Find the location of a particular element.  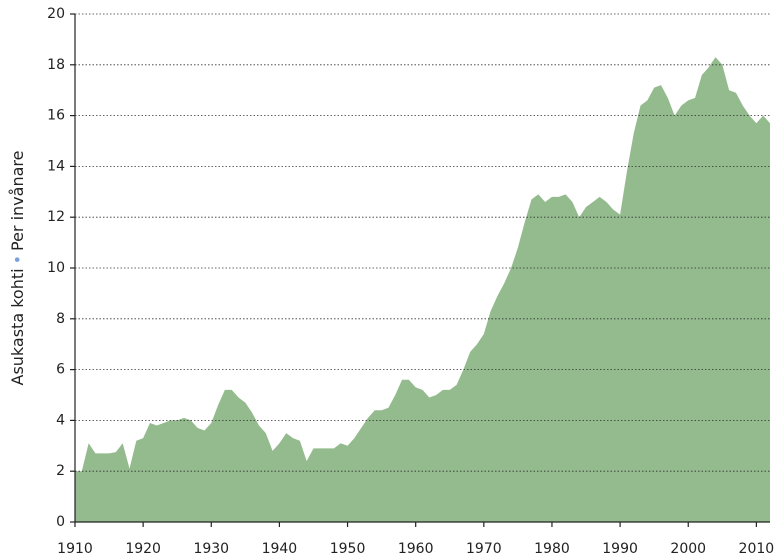

y-tick-label: 8 is located at coordinates (60, 319).